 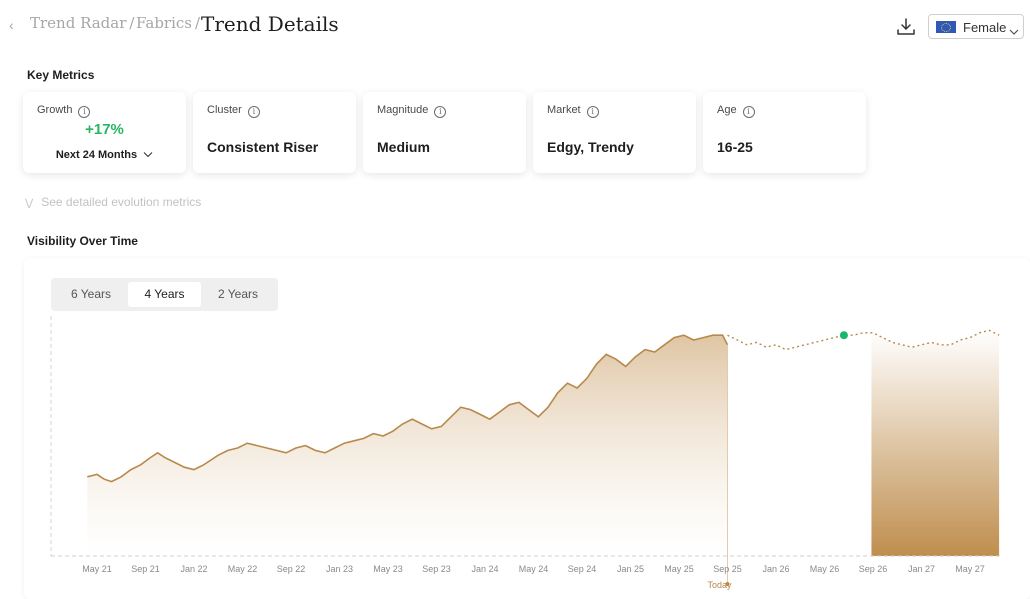 I want to click on x-tick-label: Sep 22, so click(x=291, y=569).